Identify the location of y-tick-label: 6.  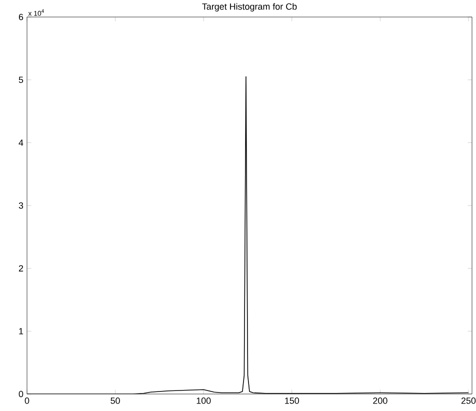
(21, 17).